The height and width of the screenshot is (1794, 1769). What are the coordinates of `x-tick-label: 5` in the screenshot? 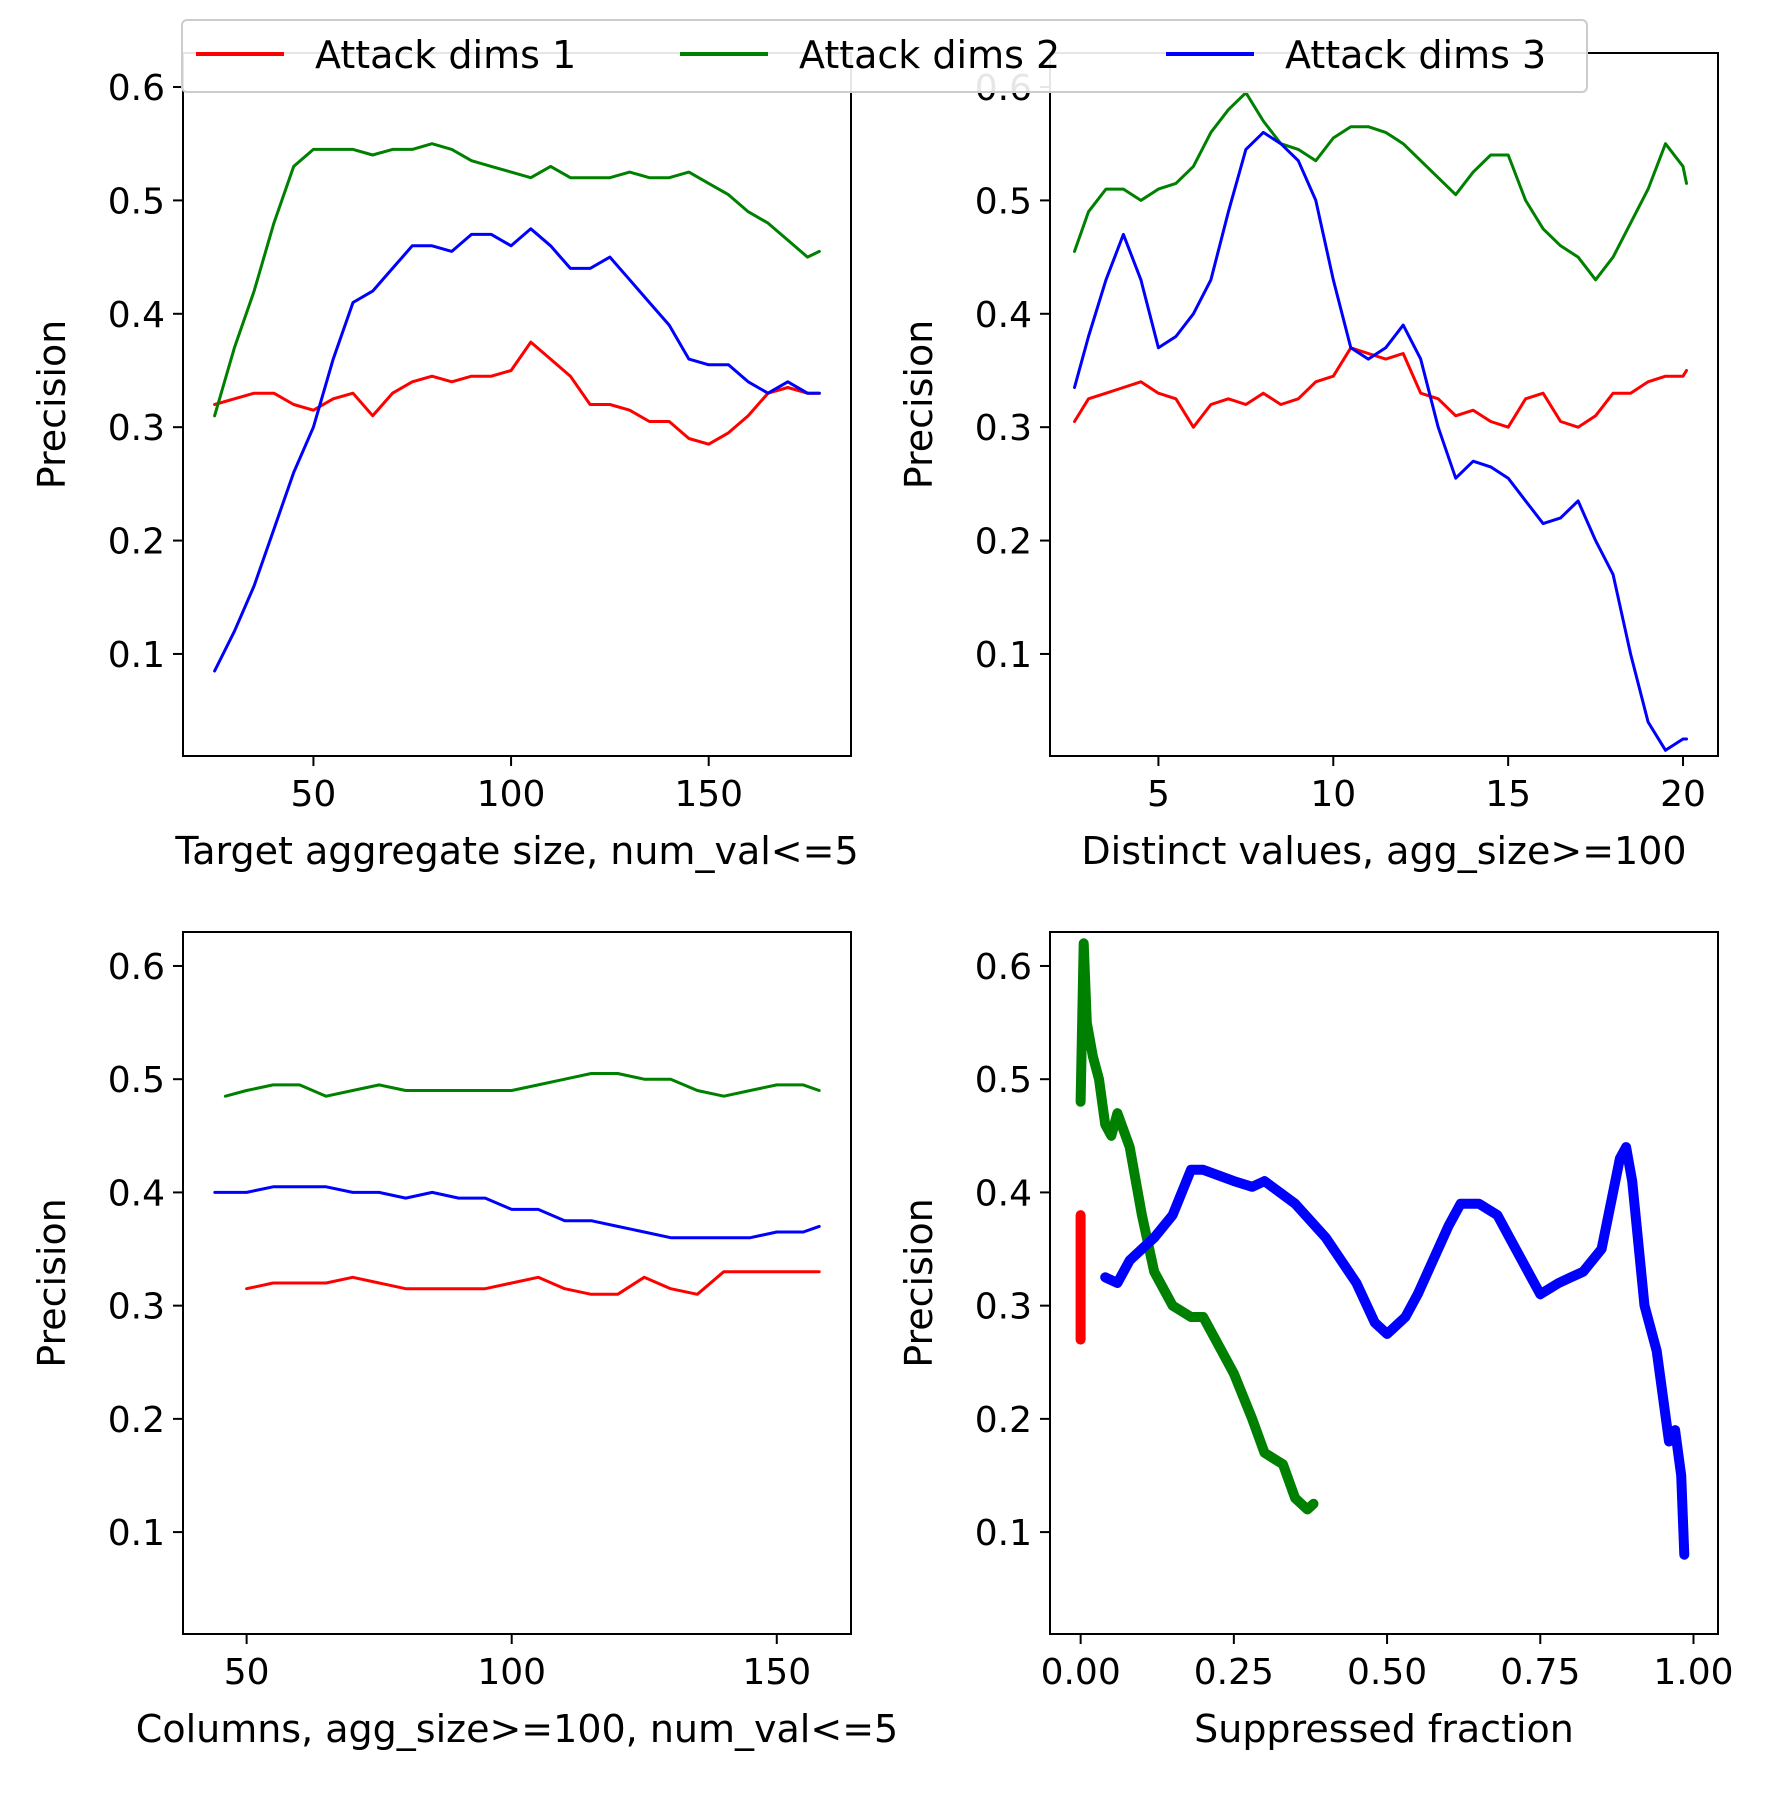 It's located at (1158, 794).